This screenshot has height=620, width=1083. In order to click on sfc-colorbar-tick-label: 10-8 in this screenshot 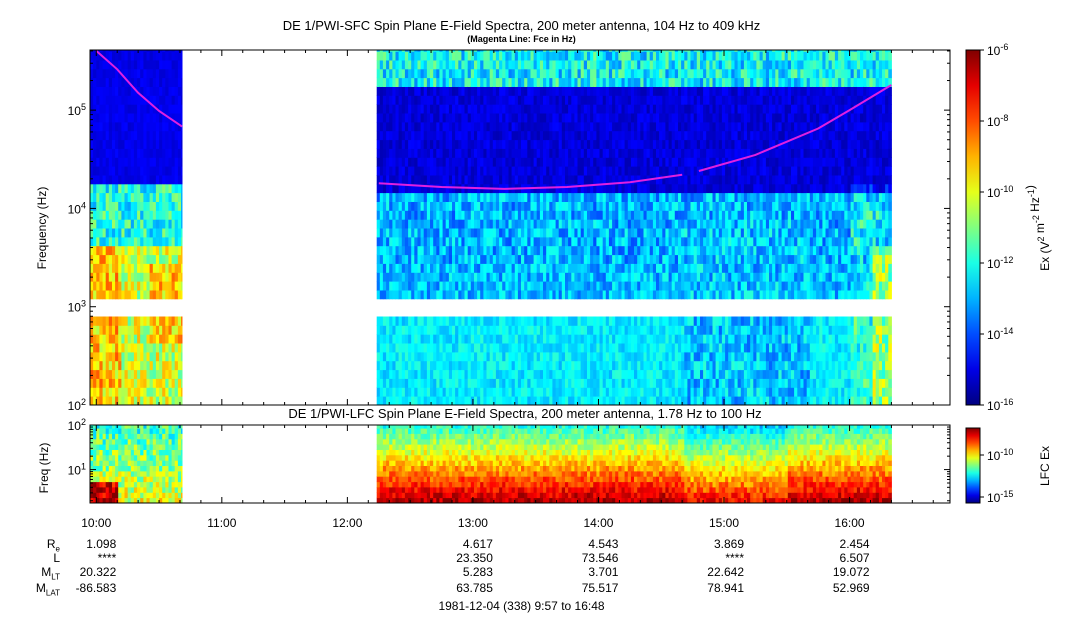, I will do `click(997, 121)`.